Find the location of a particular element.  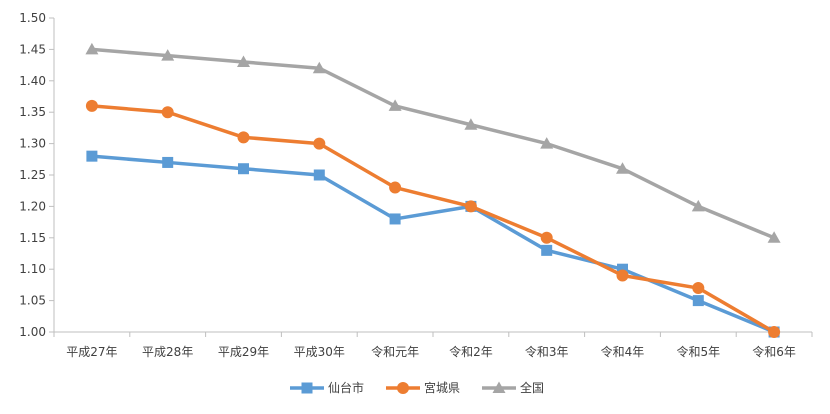

y-tick-label: 1.00 is located at coordinates (32, 332).